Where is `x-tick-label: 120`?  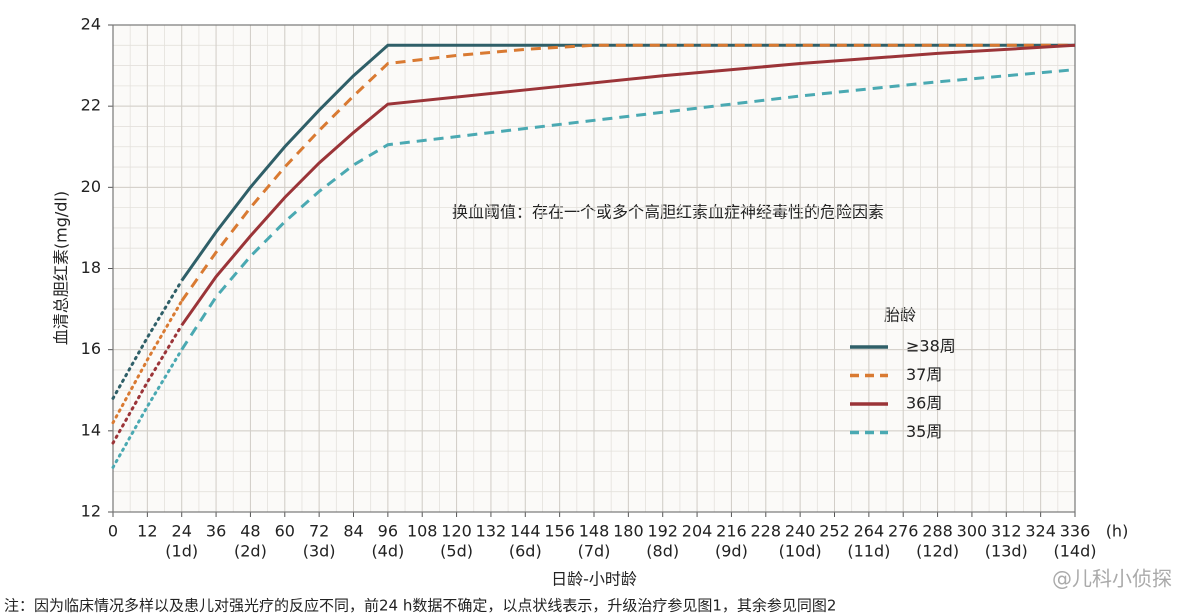 x-tick-label: 120 is located at coordinates (456, 531).